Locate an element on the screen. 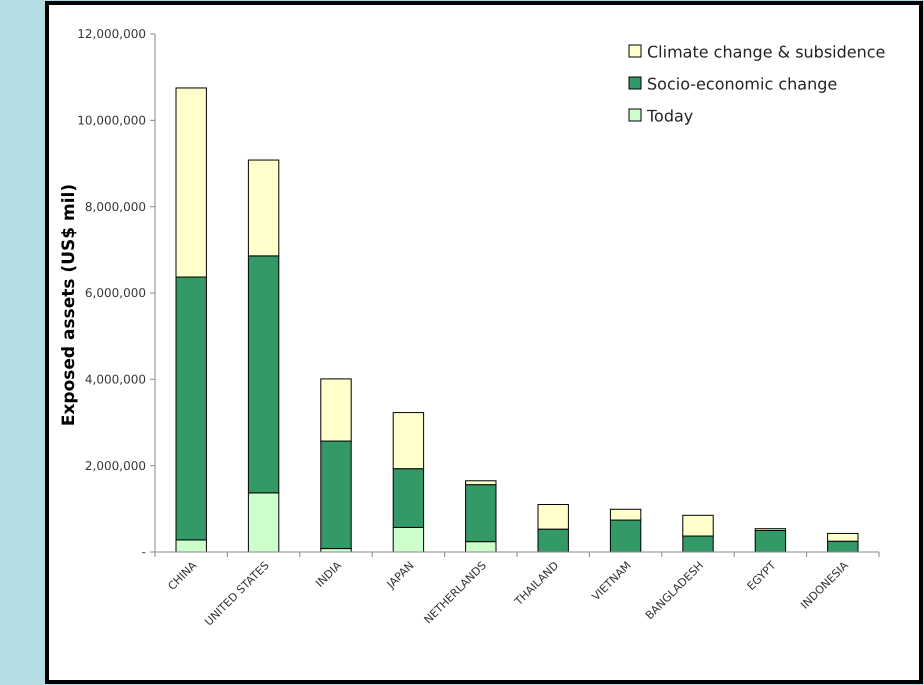 The width and height of the screenshot is (924, 685). y-tick-label: - is located at coordinates (144, 552).